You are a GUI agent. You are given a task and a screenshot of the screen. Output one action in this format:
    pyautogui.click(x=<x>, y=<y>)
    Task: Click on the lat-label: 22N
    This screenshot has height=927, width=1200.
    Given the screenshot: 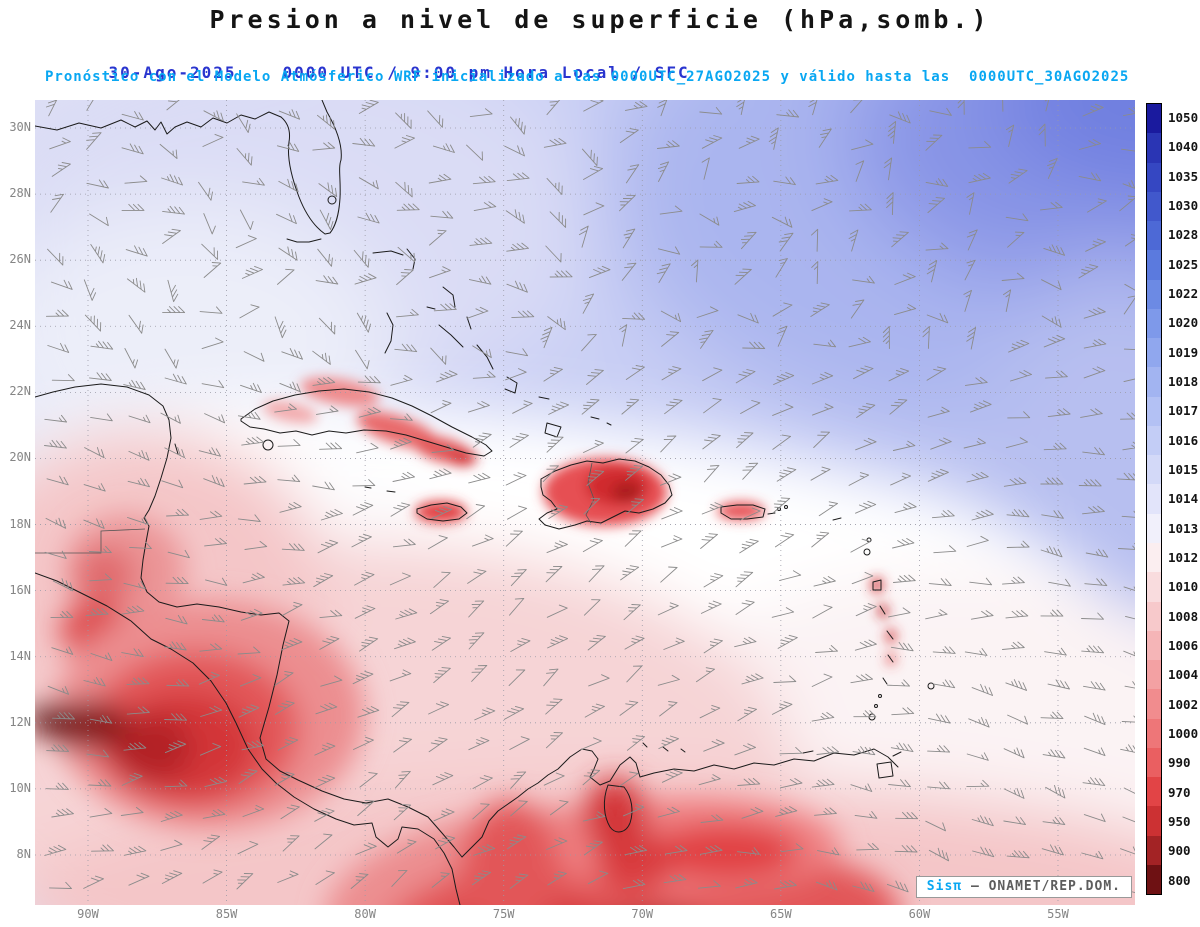 What is the action you would take?
    pyautogui.click(x=20, y=391)
    